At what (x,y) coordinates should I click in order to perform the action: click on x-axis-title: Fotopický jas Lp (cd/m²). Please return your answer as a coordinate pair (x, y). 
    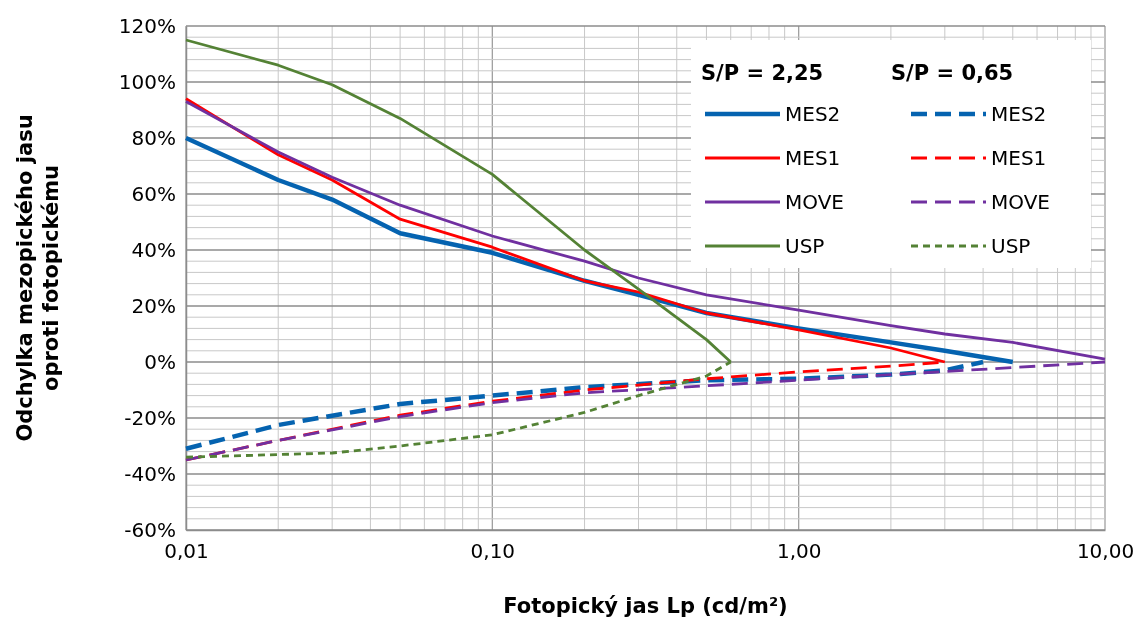
    Looking at the image, I should click on (645, 606).